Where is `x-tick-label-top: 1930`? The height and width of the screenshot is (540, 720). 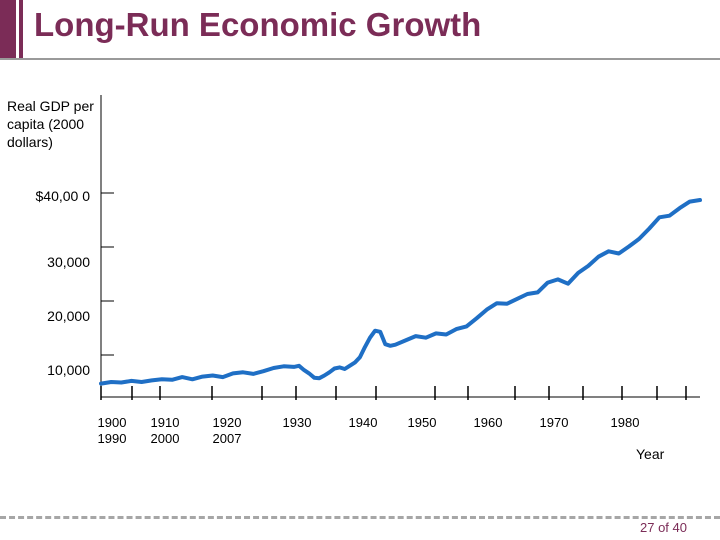
x-tick-label-top: 1930 is located at coordinates (297, 422).